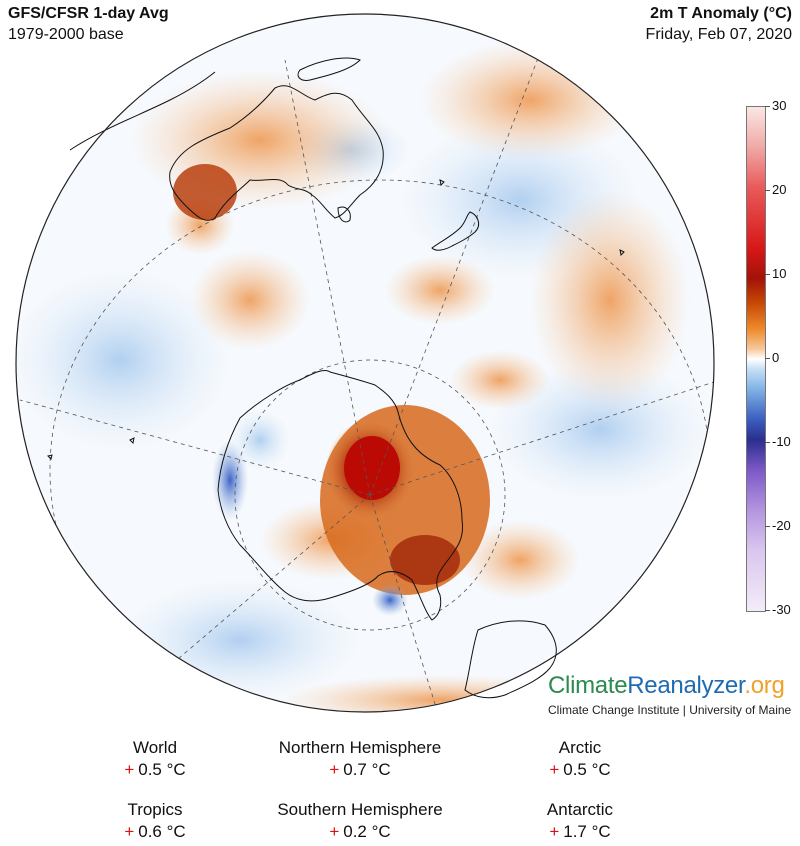 Image resolution: width=800 pixels, height=846 pixels. I want to click on stat-value: 1.7 °C, so click(587, 831).